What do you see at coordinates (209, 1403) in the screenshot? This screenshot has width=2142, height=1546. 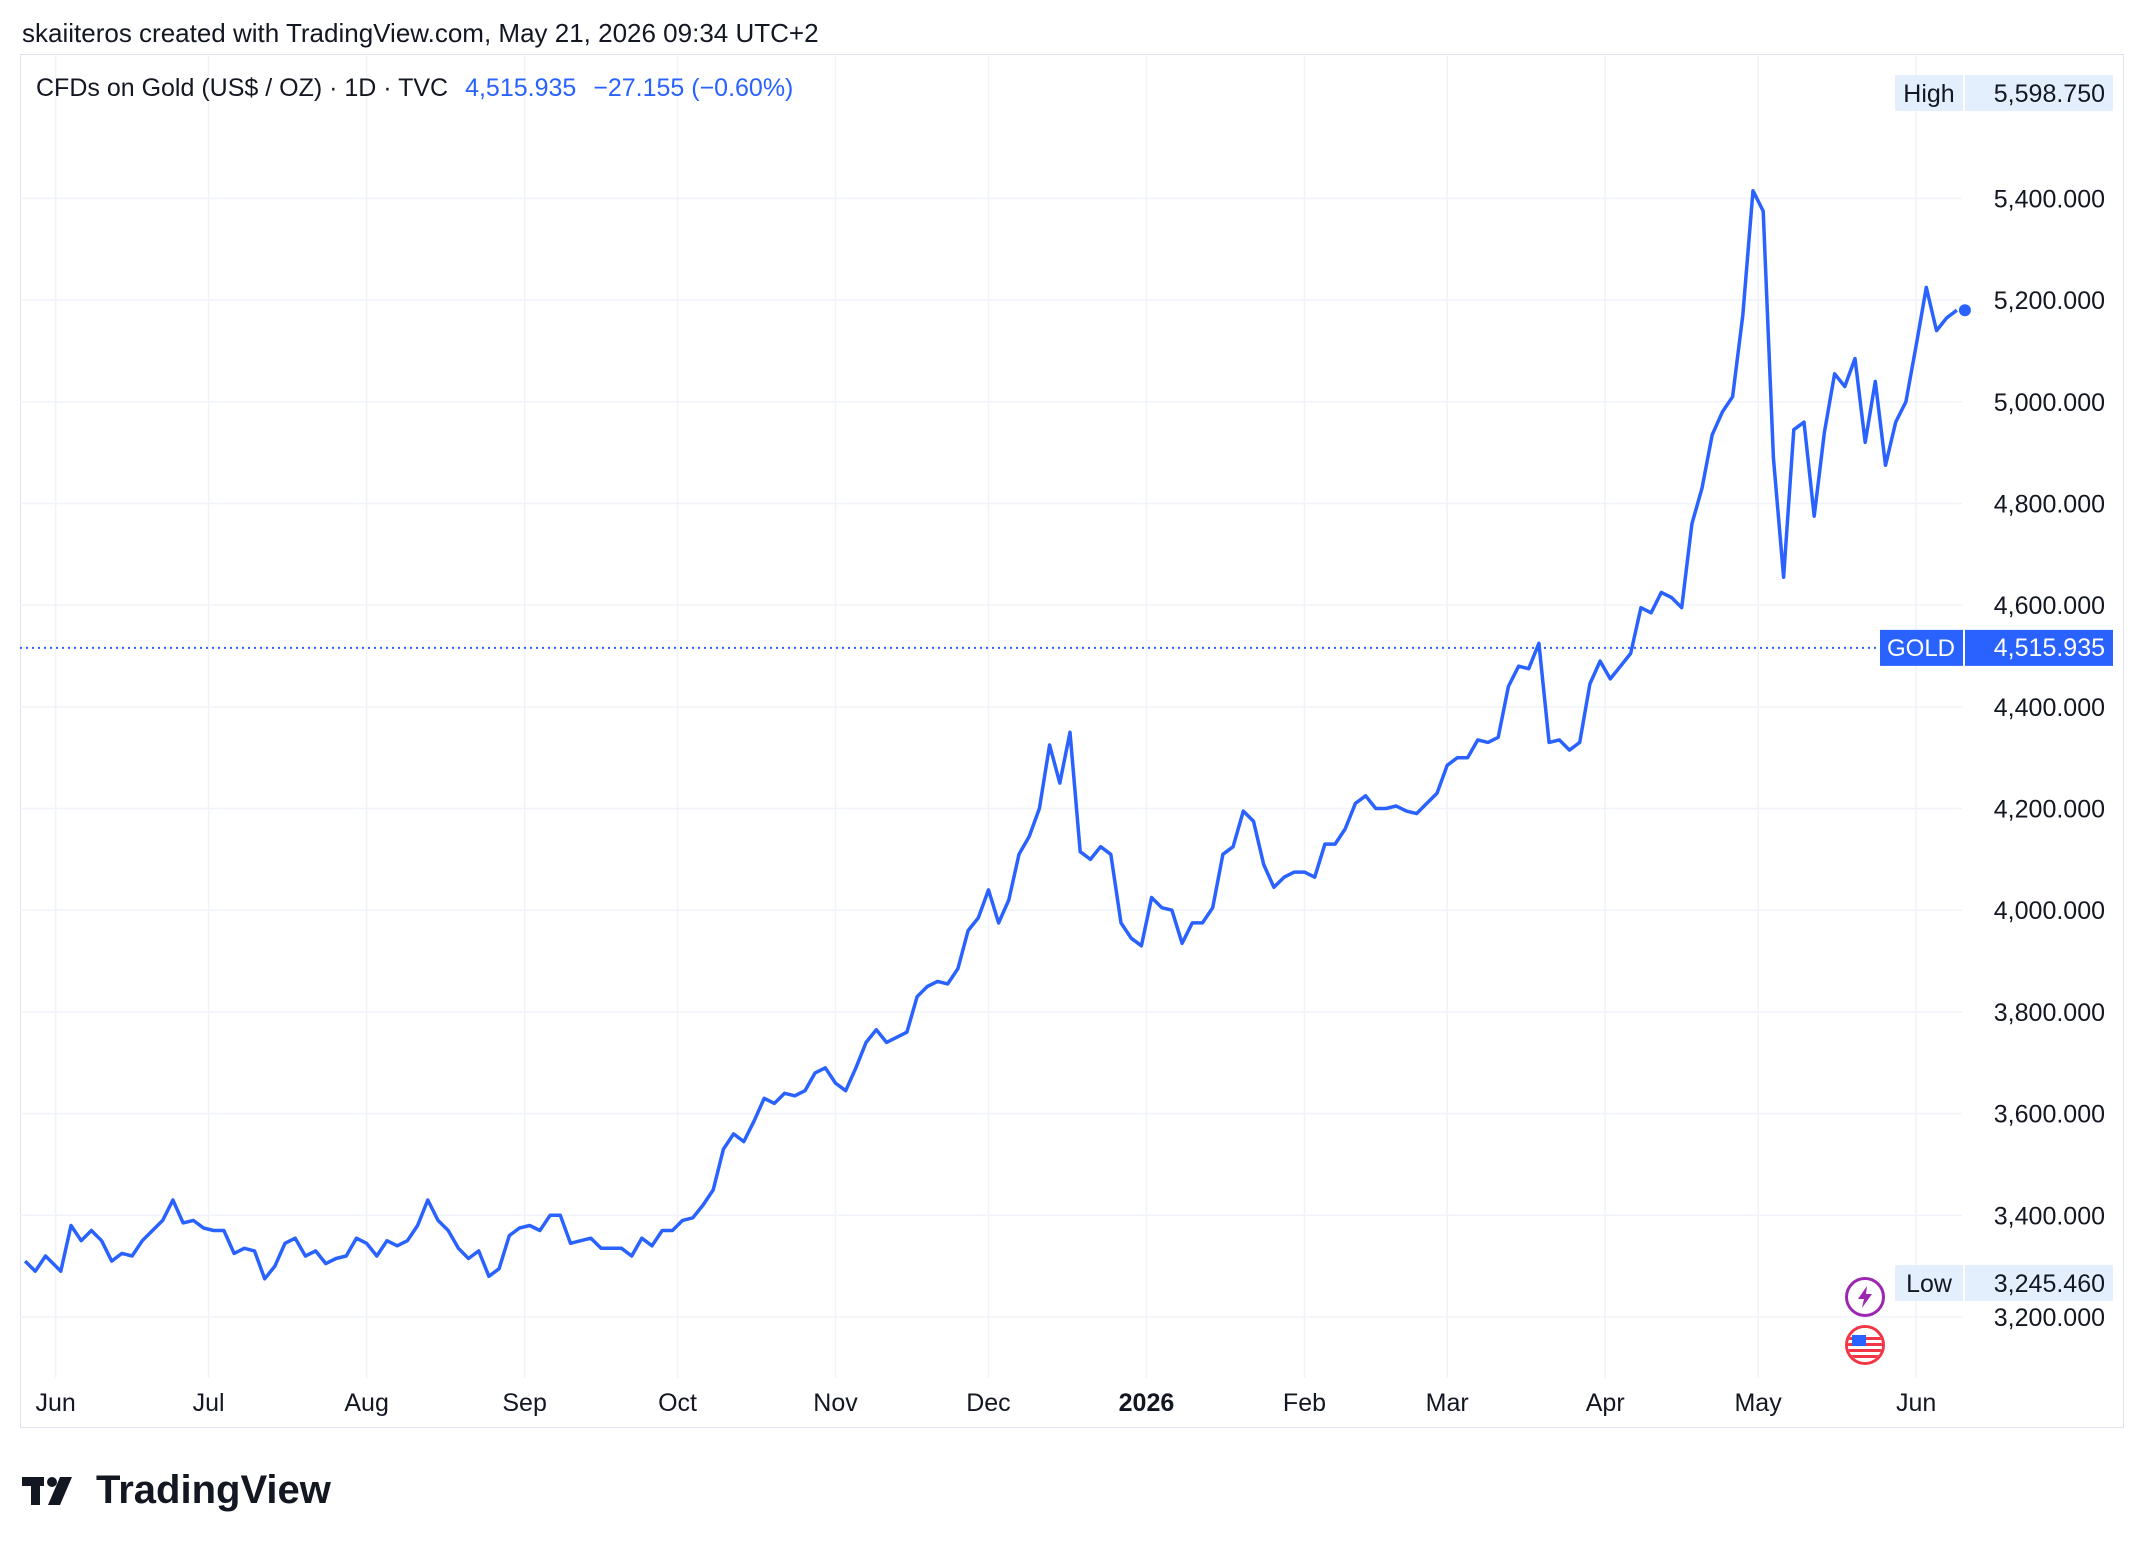 I see `x-tick-label: Jul` at bounding box center [209, 1403].